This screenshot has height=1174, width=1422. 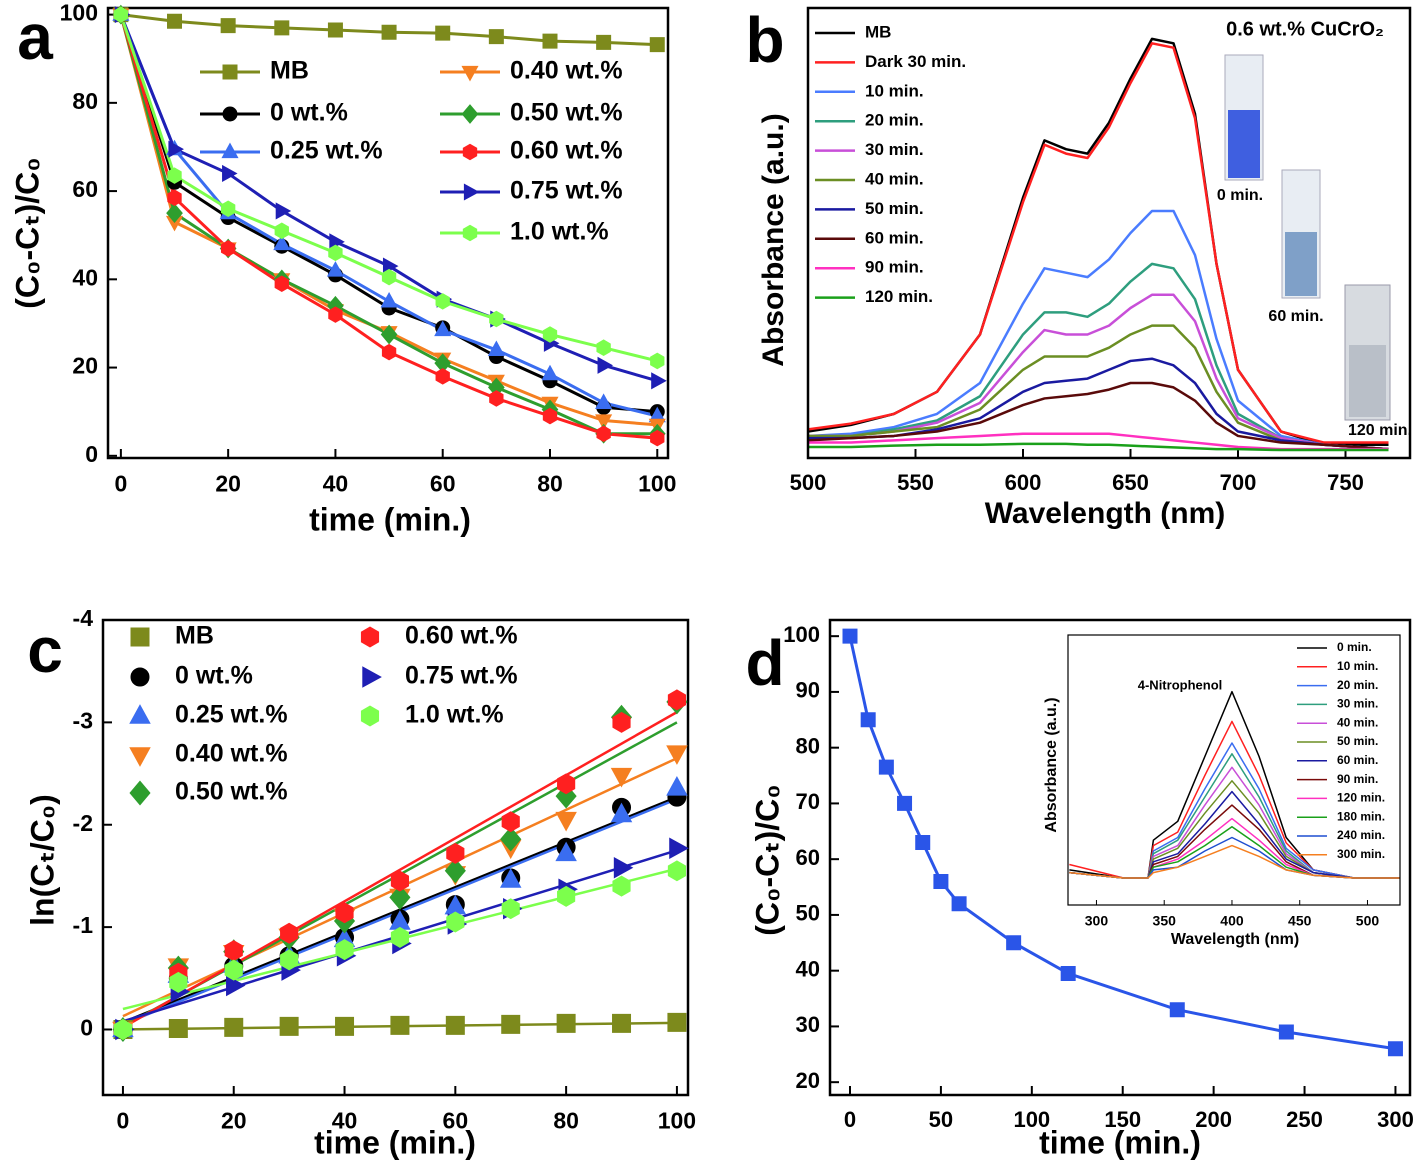 I want to click on cuvette-liquid, so click(x=1244, y=144).